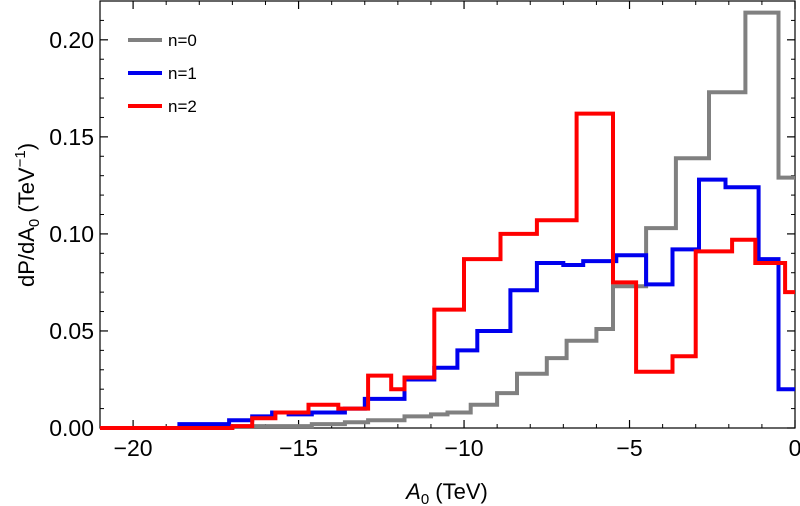  What do you see at coordinates (162, 73) in the screenshot?
I see `legend: n=0 n=1 n=2` at bounding box center [162, 73].